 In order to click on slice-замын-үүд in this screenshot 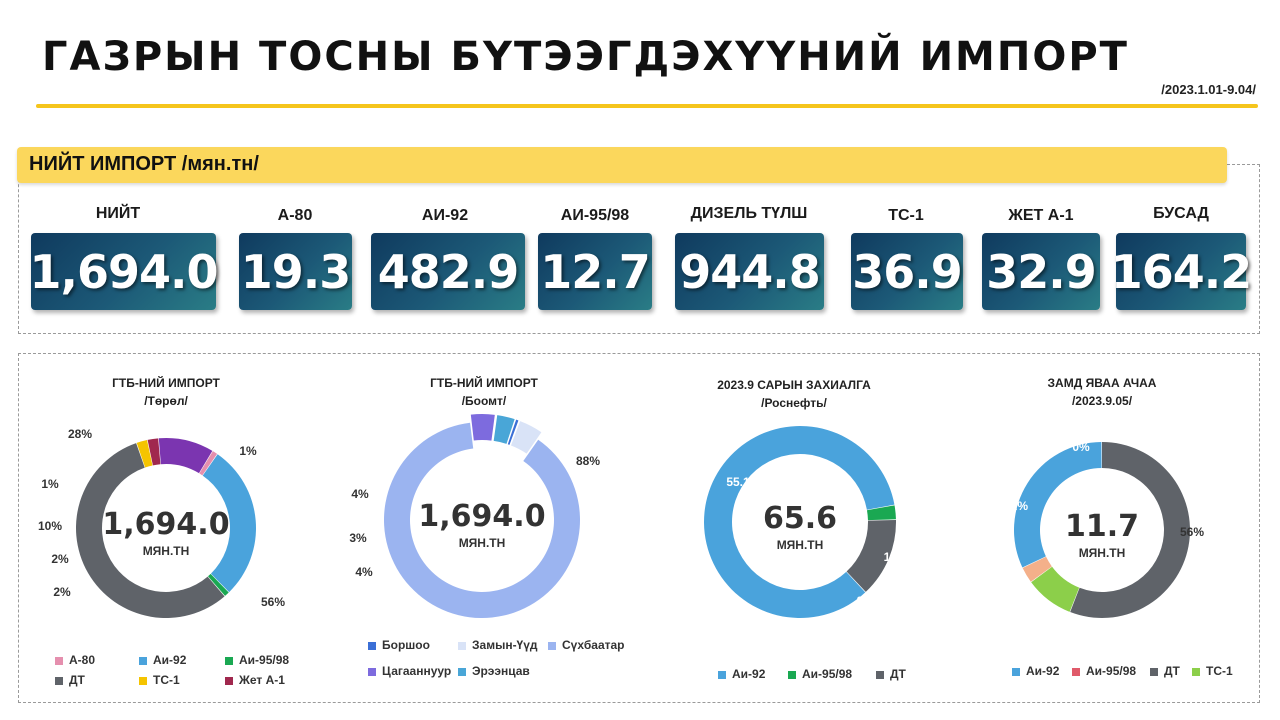, I will do `click(526, 437)`.